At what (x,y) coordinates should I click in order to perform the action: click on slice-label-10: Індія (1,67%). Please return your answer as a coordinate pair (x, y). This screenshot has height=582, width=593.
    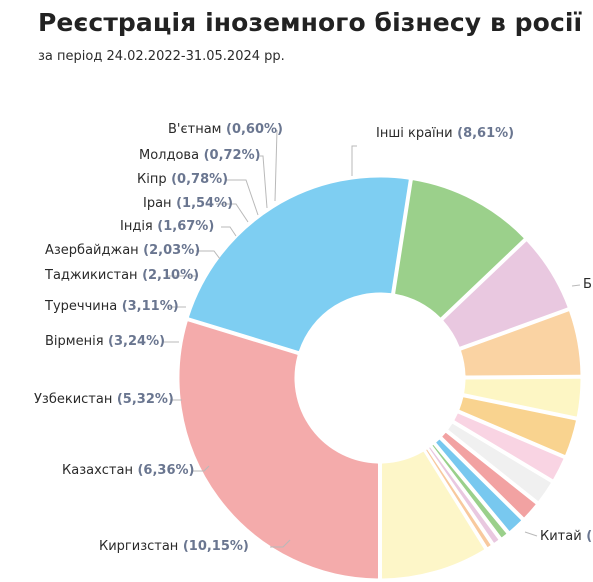
    Looking at the image, I should click on (167, 226).